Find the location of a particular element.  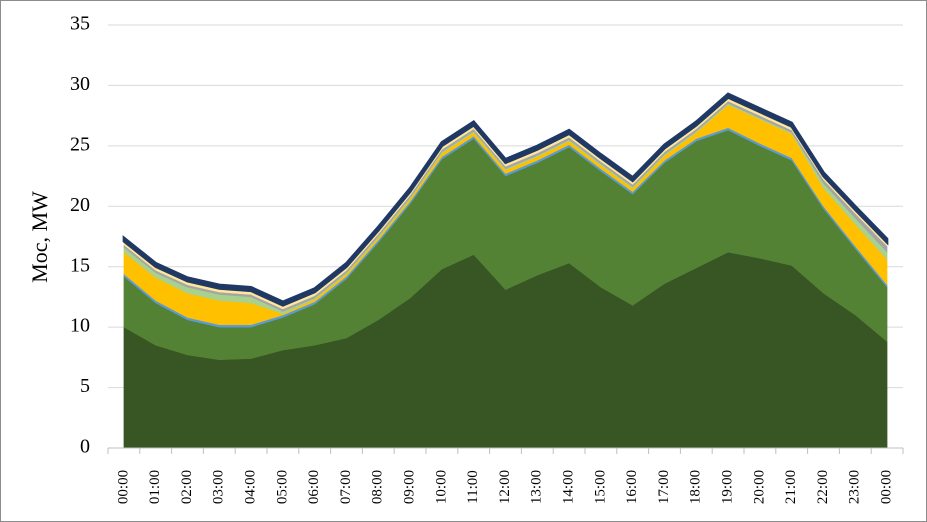

x-tick-label: 19:00 is located at coordinates (728, 487).